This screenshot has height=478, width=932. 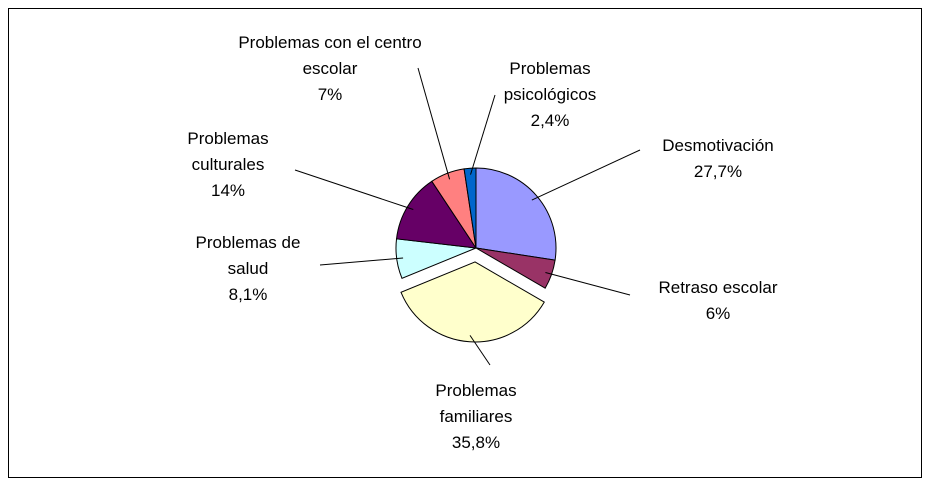 I want to click on slice-label: Desmotivación 27,7%, so click(x=718, y=159).